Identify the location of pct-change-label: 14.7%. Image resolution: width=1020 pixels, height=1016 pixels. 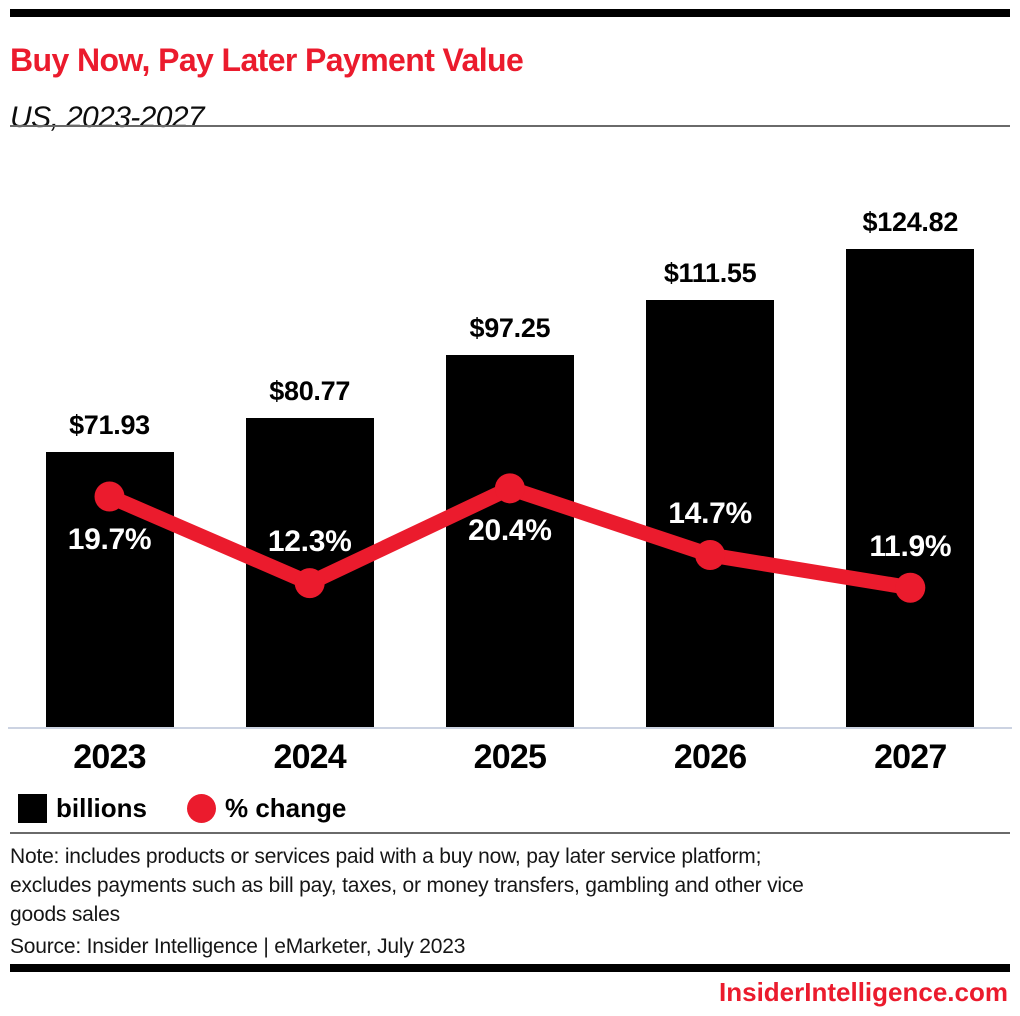
(710, 513).